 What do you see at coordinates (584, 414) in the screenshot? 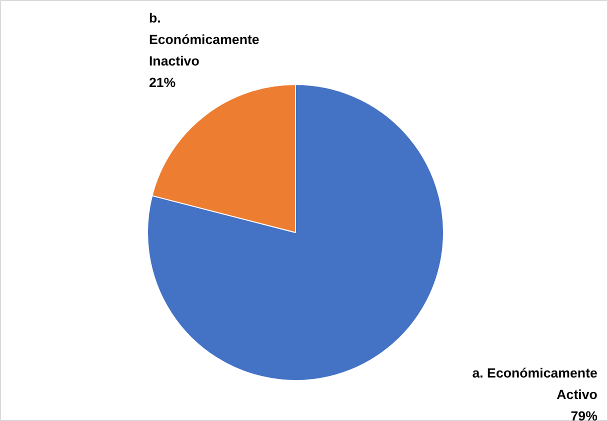
I see `data-label: 79%` at bounding box center [584, 414].